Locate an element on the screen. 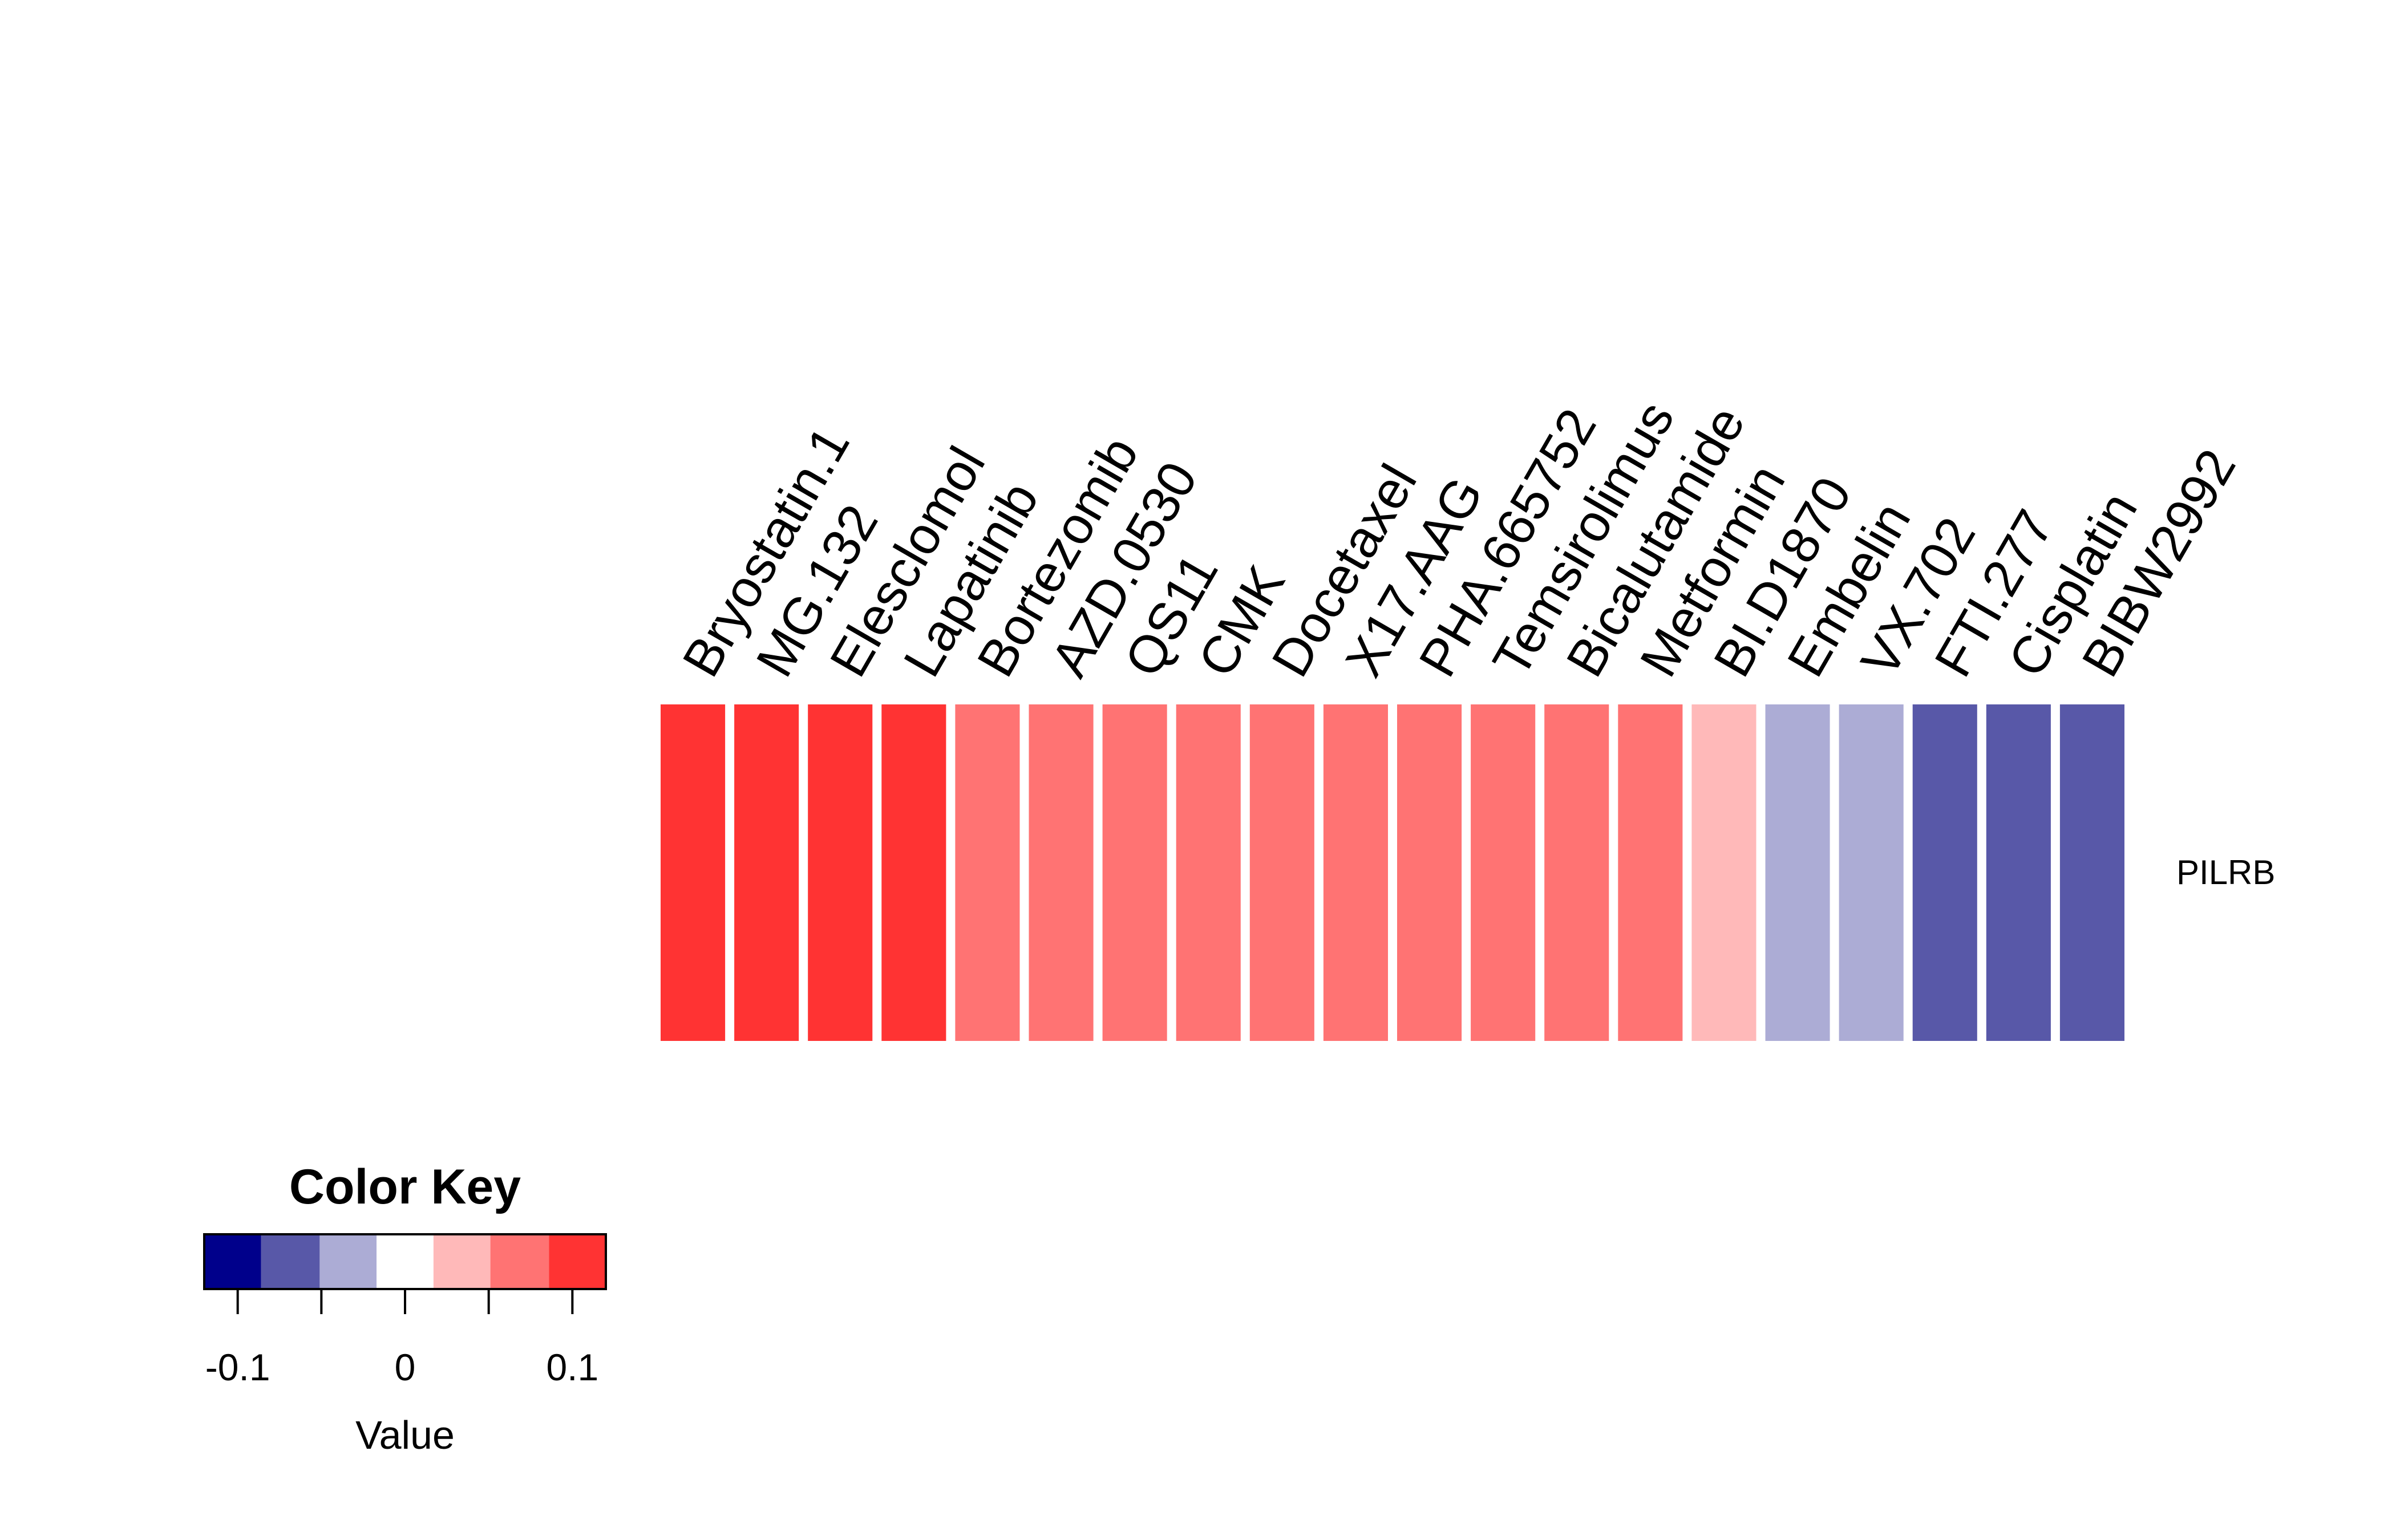 This screenshot has width=2396, height=1540. heatmap-cell-qs11 is located at coordinates (1134, 872).